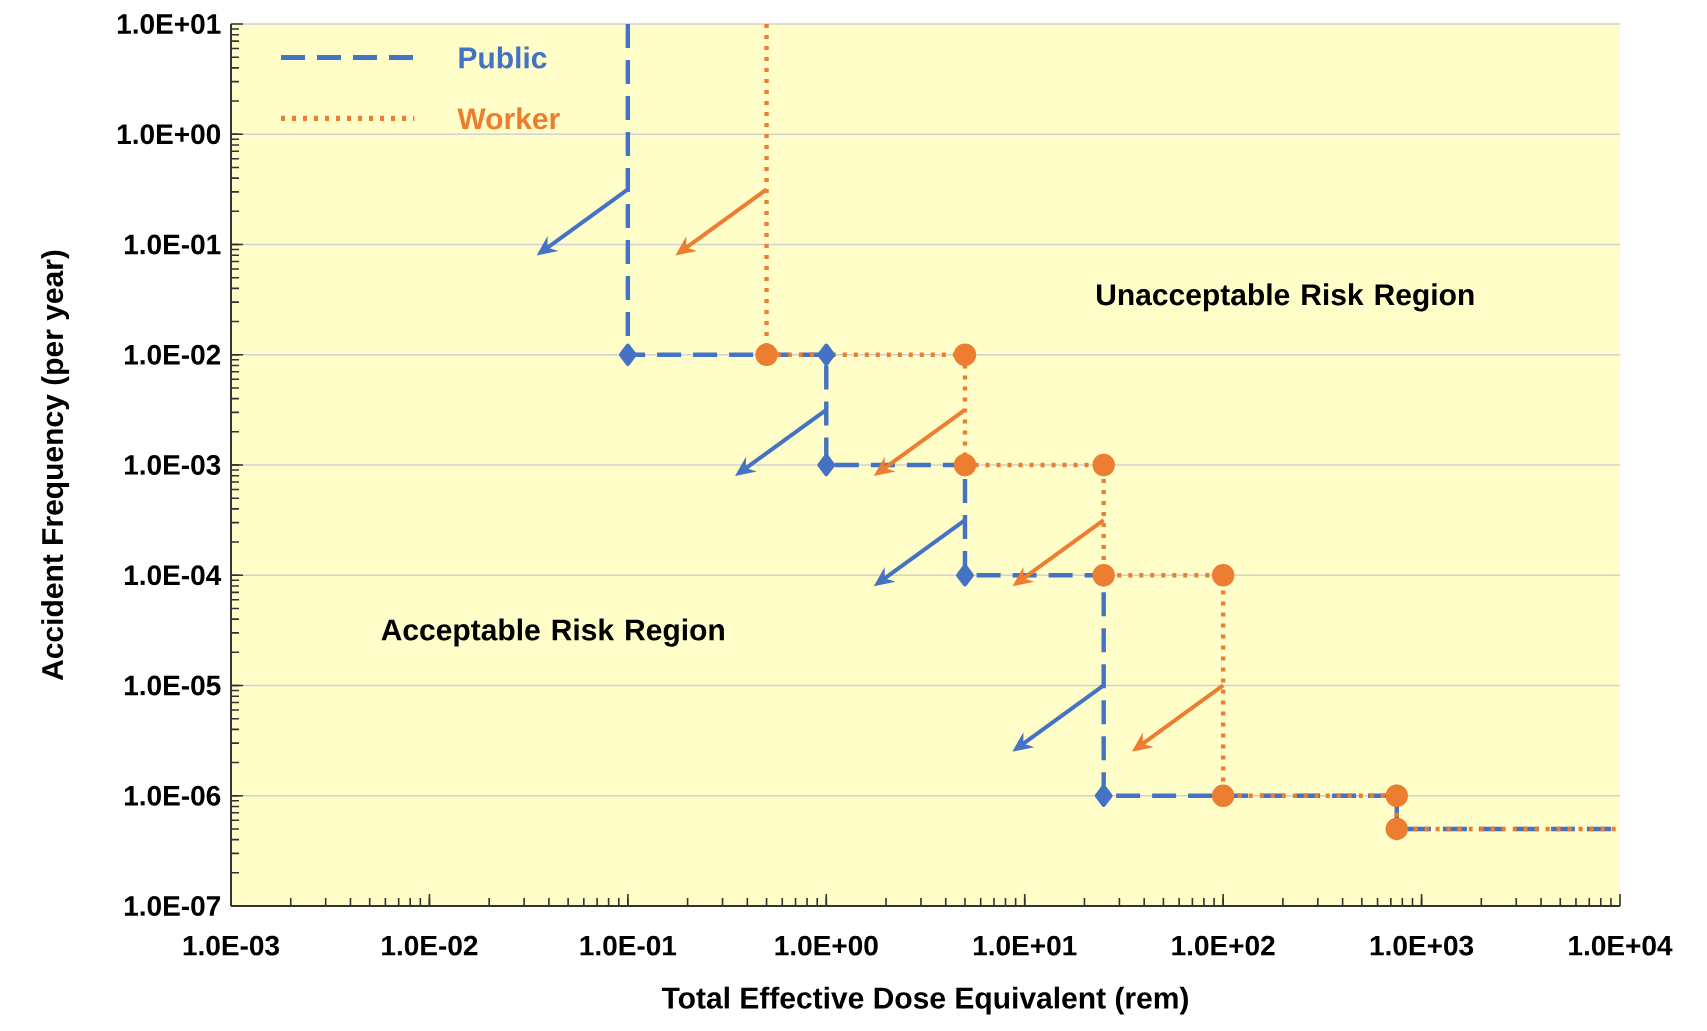 The height and width of the screenshot is (1031, 1707). I want to click on x-tick-label: 1.0E+04, so click(1621, 945).